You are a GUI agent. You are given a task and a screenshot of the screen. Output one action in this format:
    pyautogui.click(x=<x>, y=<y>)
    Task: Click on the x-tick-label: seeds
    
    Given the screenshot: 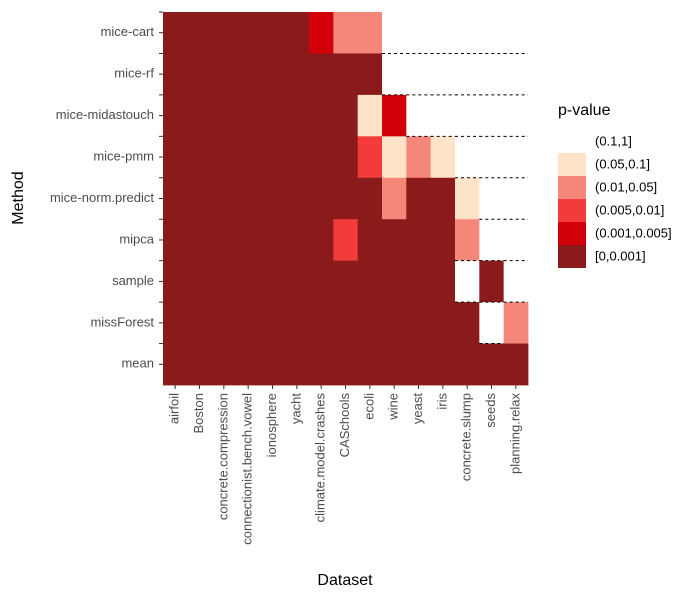 What is the action you would take?
    pyautogui.click(x=490, y=410)
    